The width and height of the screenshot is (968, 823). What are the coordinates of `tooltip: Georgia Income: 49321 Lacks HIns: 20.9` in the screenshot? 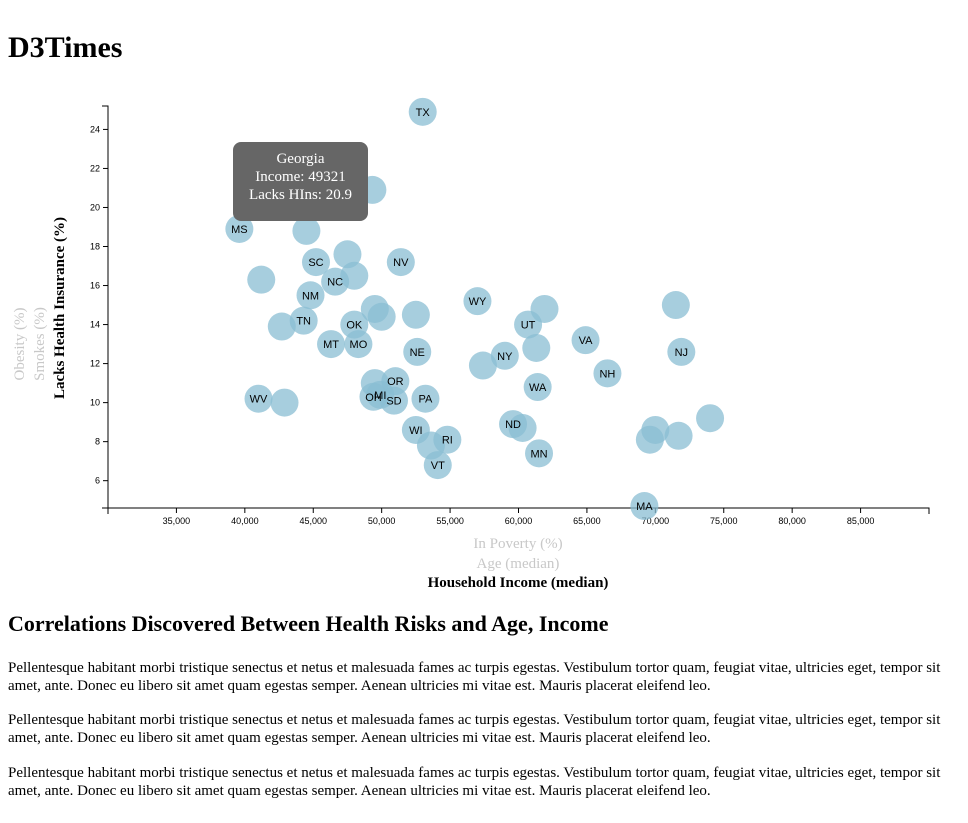 It's located at (300, 181).